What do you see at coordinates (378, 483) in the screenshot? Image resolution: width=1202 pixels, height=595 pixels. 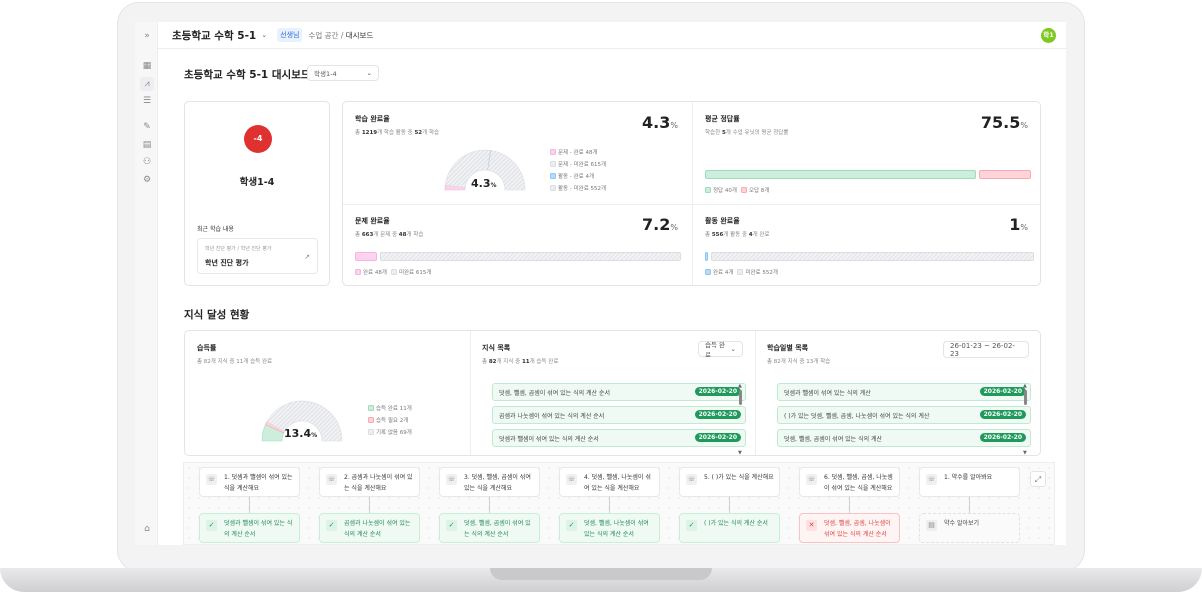 I see `flow-node-label: 2. 곱셈과 나눗셈이 섞여 있는 식을 계산해요` at bounding box center [378, 483].